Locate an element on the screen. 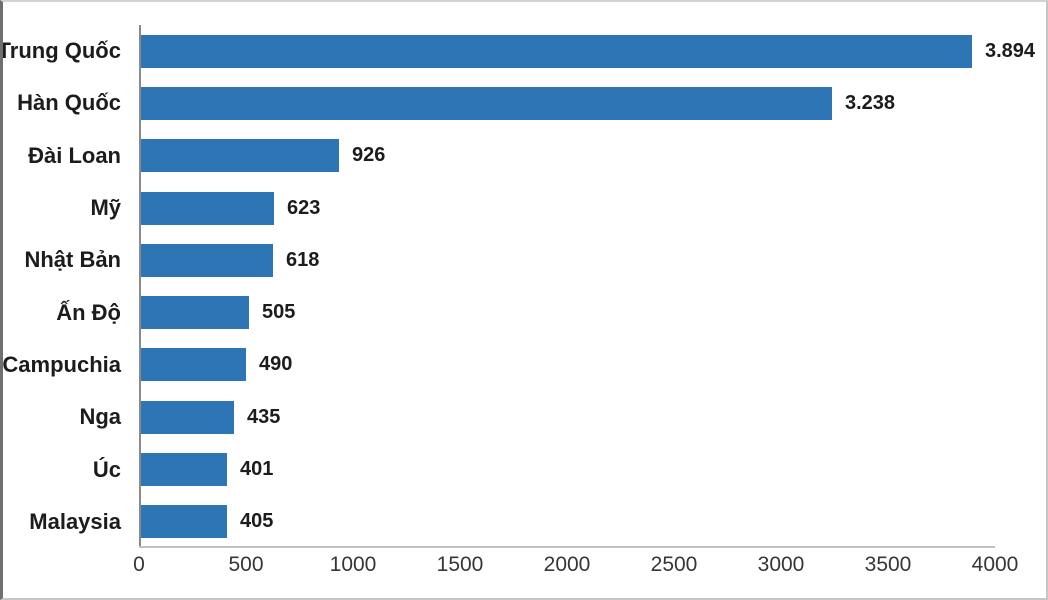 This screenshot has width=1048, height=600. x-tick-label: 4000 is located at coordinates (995, 564).